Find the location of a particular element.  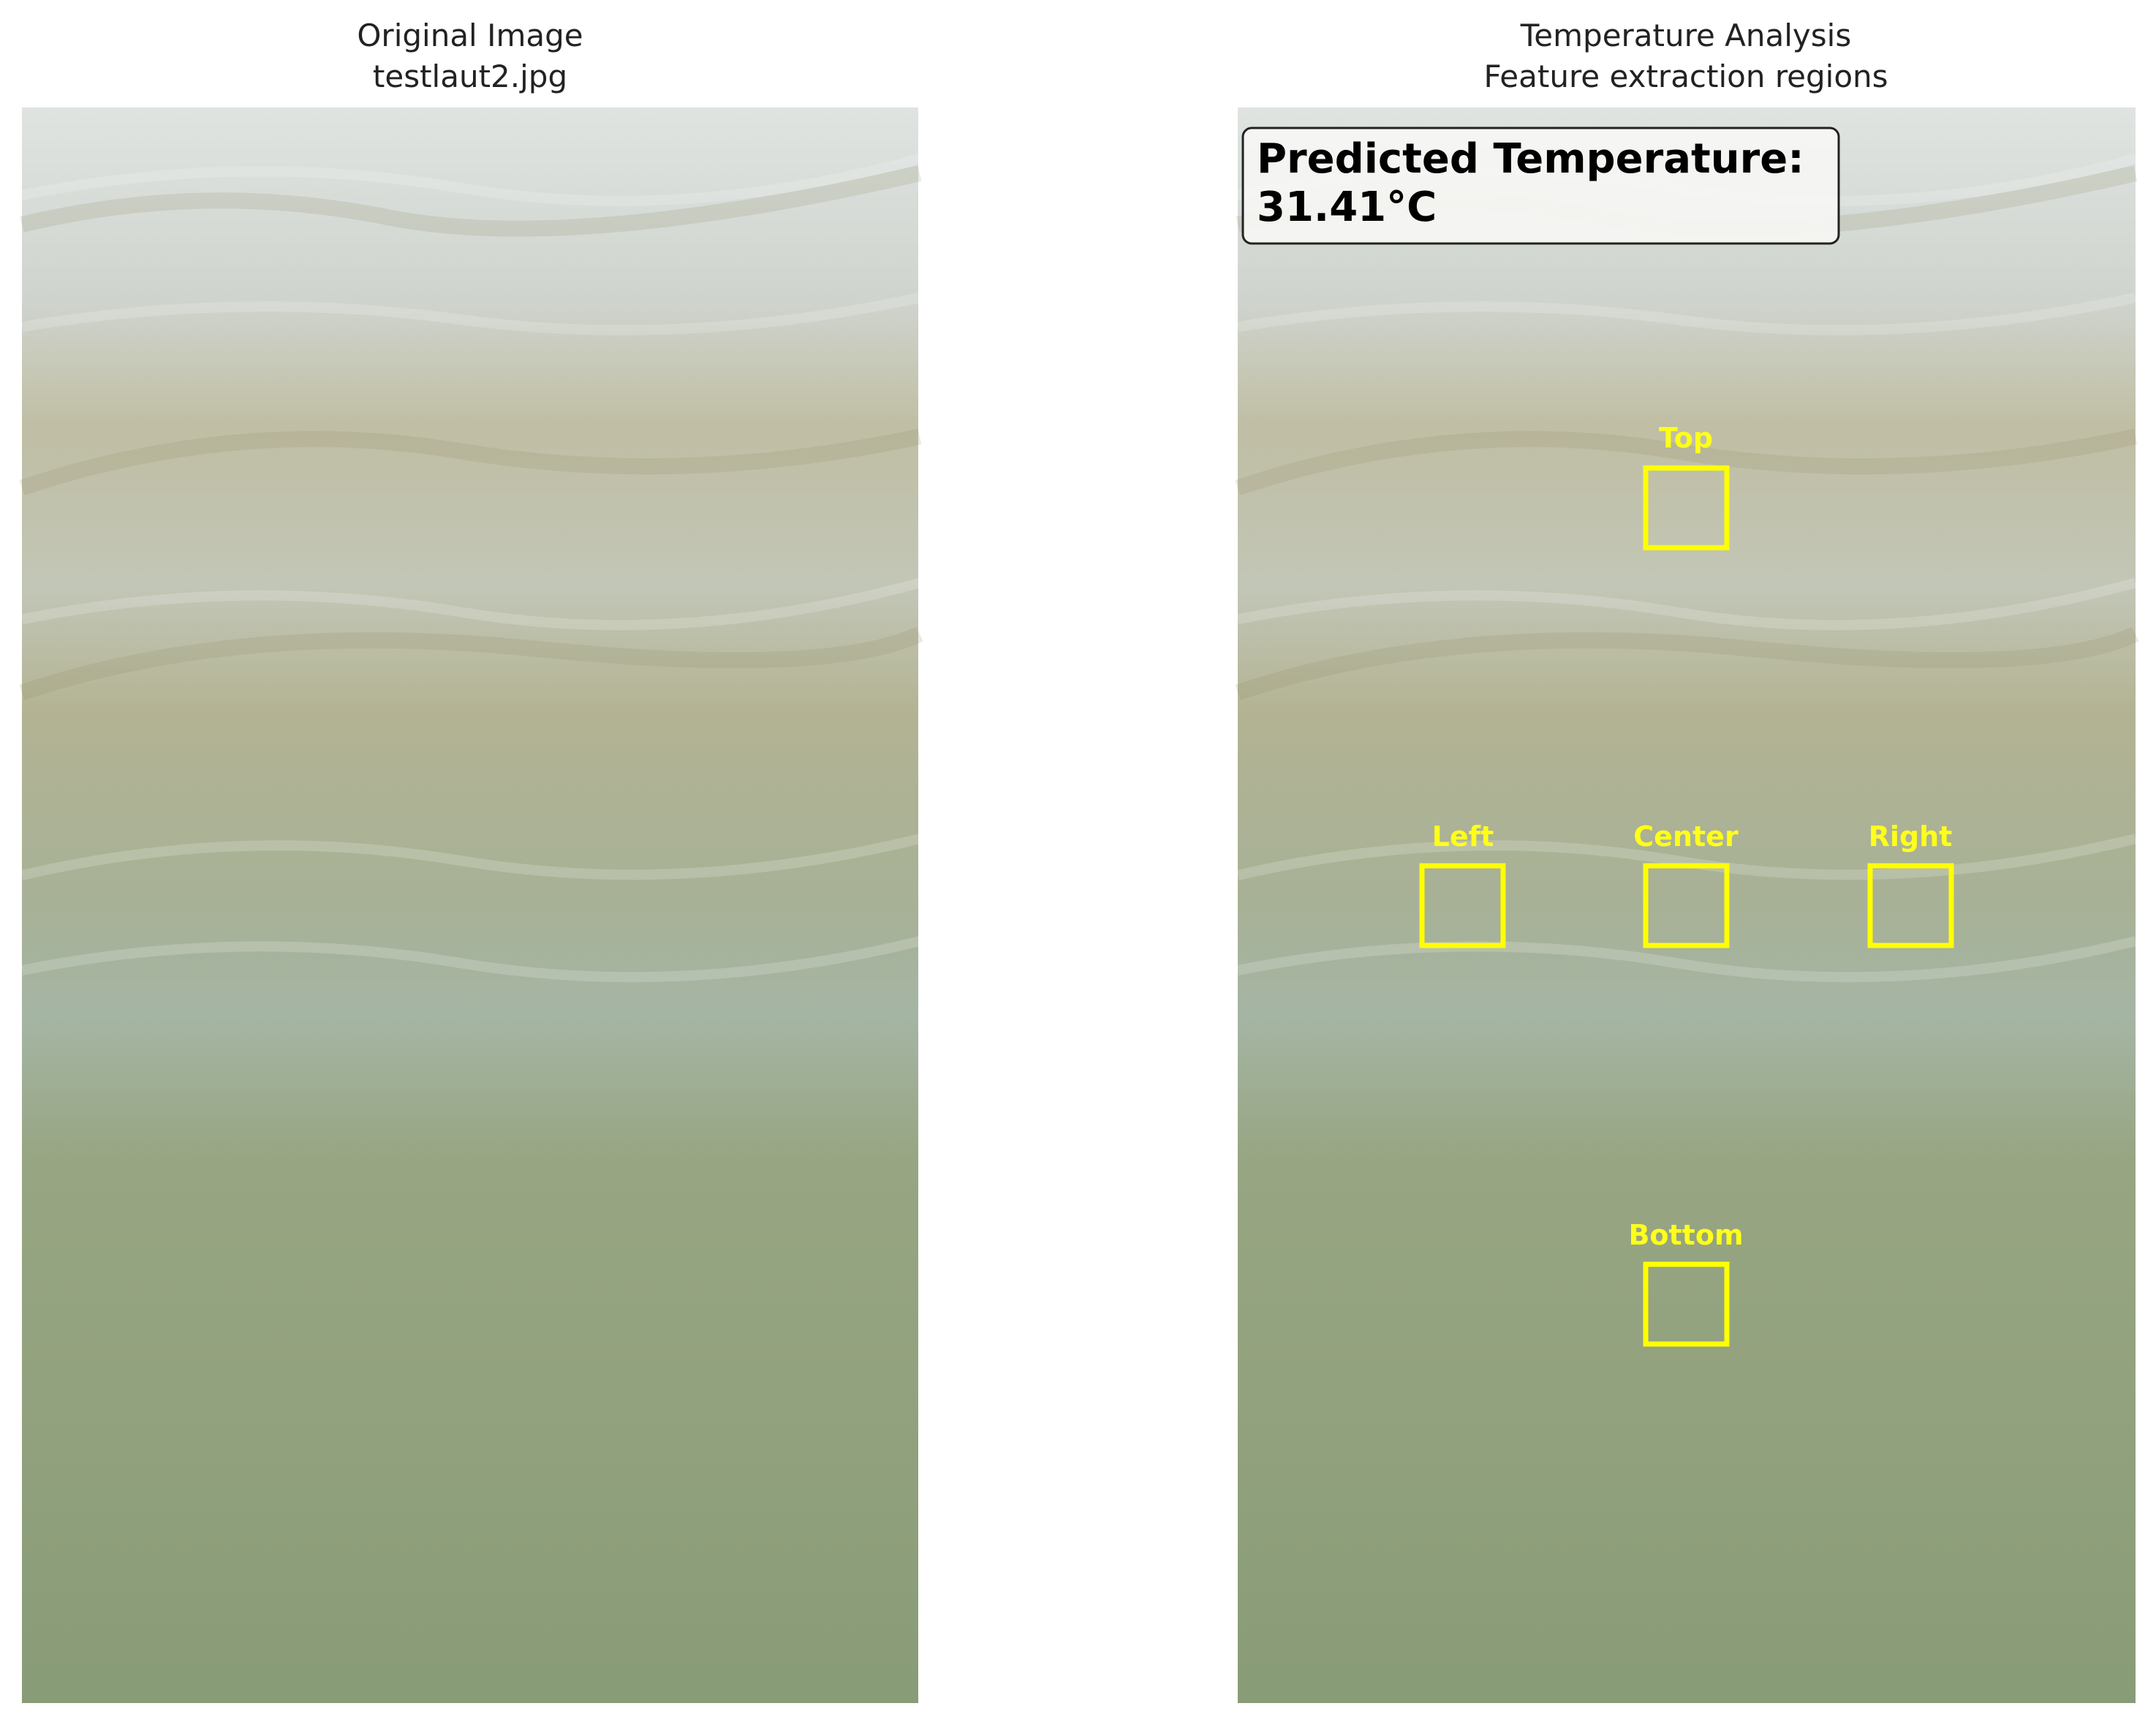

region-label: Top is located at coordinates (1686, 438).